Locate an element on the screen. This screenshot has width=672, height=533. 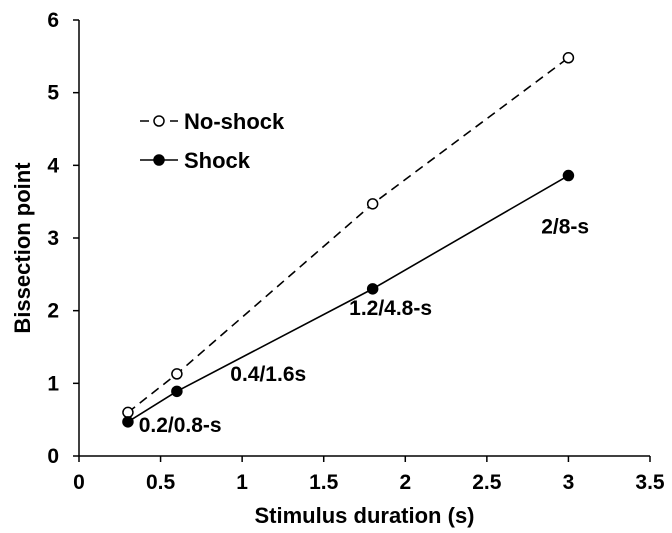
y-tick-label: 3 is located at coordinates (53, 238).